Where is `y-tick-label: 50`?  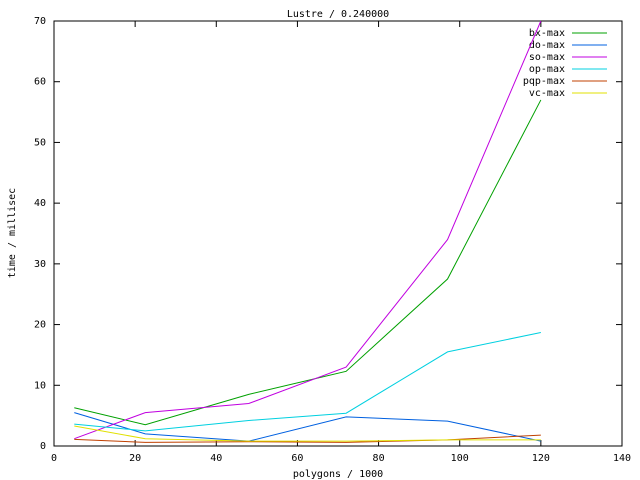 y-tick-label: 50 is located at coordinates (40, 142).